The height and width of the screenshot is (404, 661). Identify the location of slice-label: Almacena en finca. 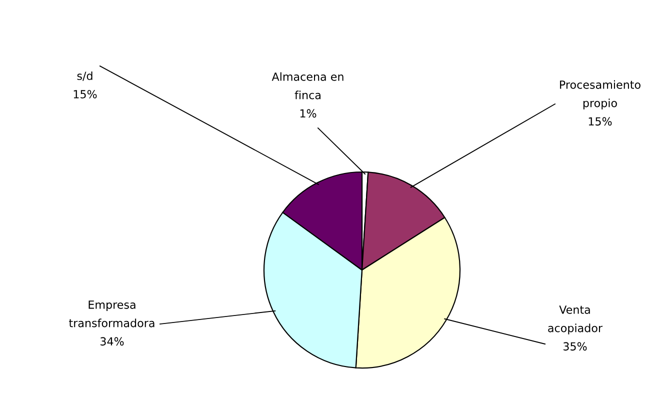
(308, 86).